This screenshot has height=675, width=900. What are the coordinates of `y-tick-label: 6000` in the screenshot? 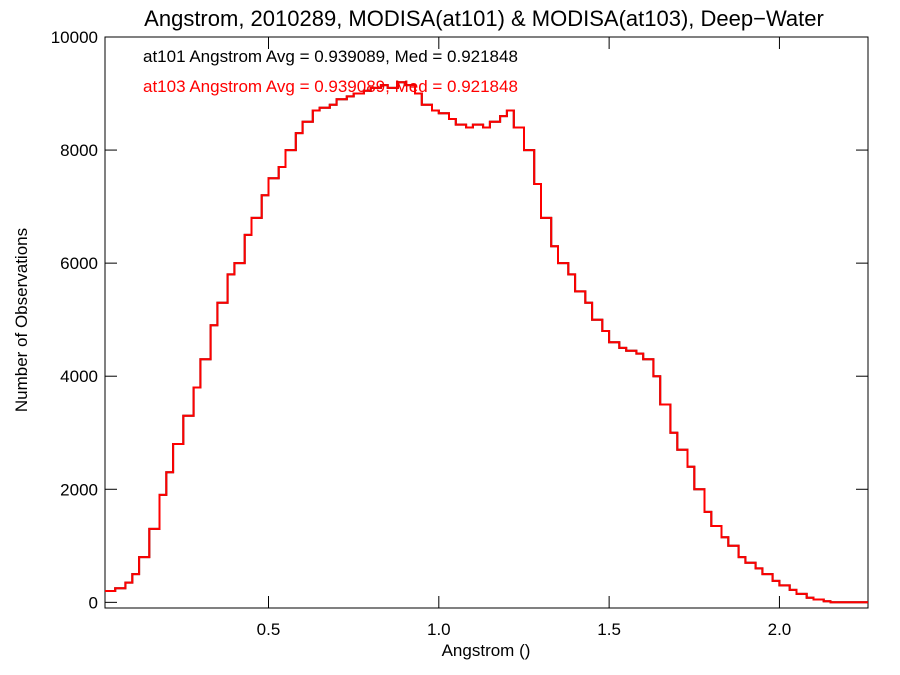 It's located at (79, 263).